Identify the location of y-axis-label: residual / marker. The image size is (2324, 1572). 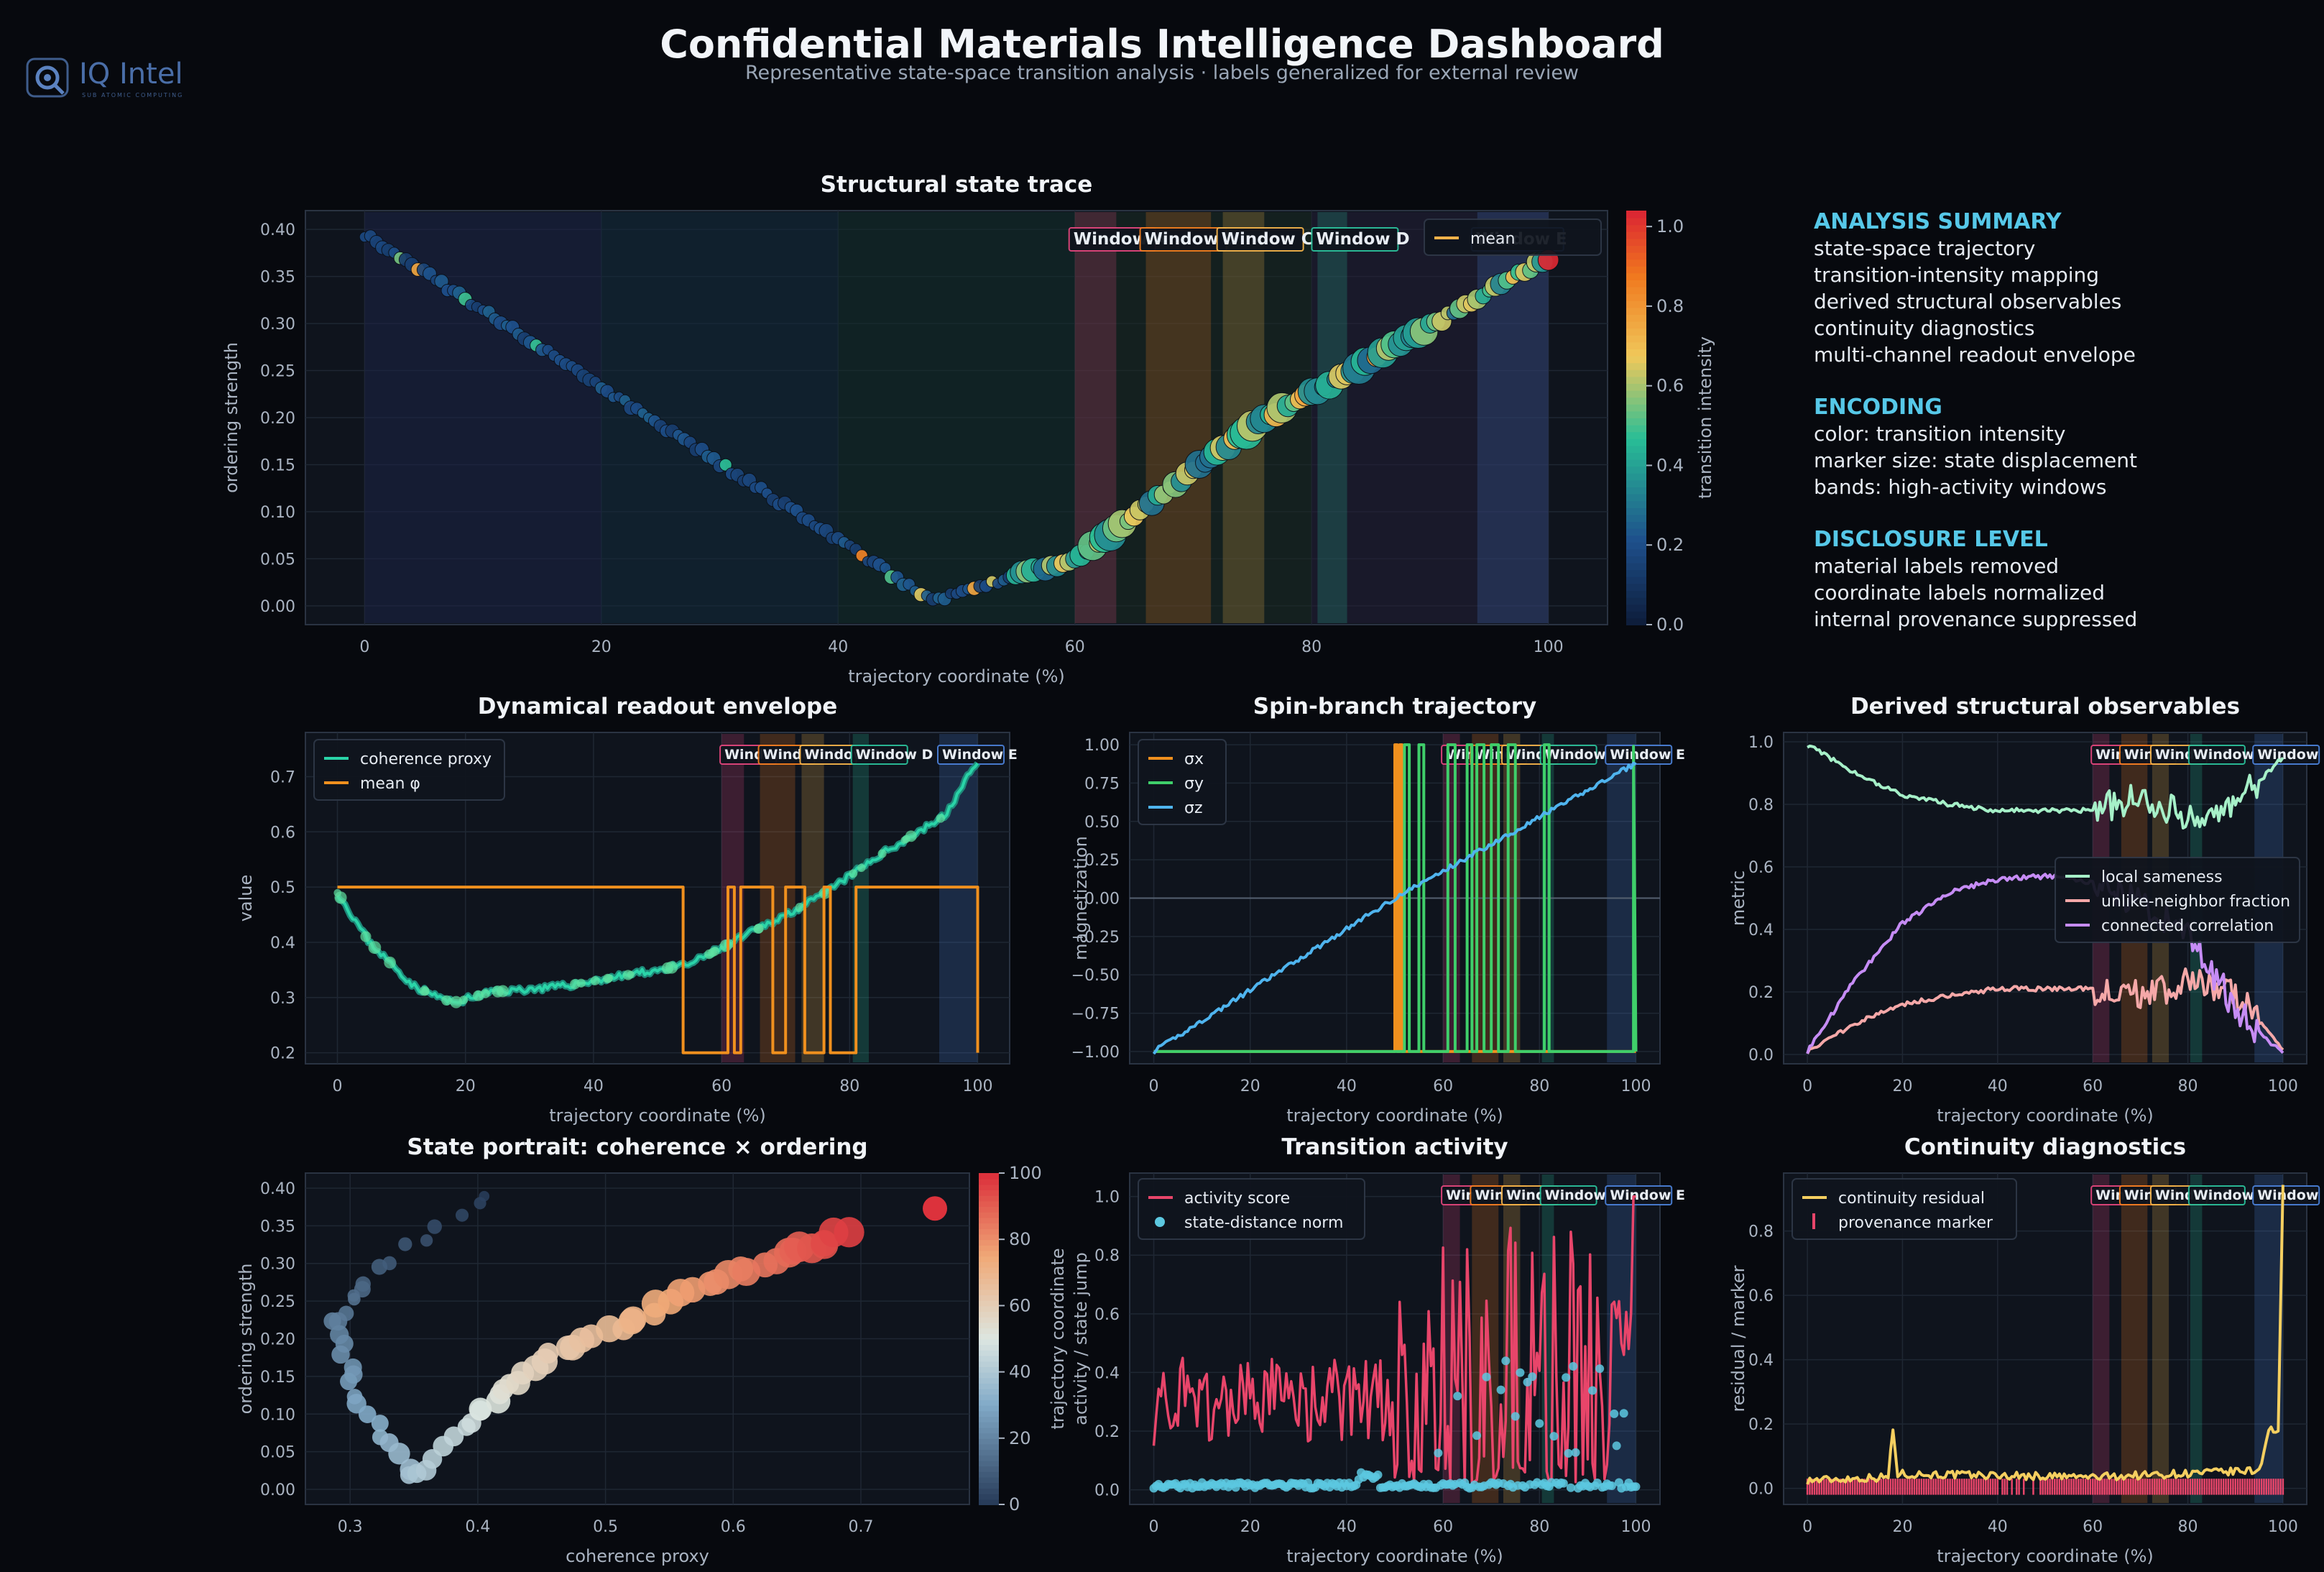
(1738, 1338).